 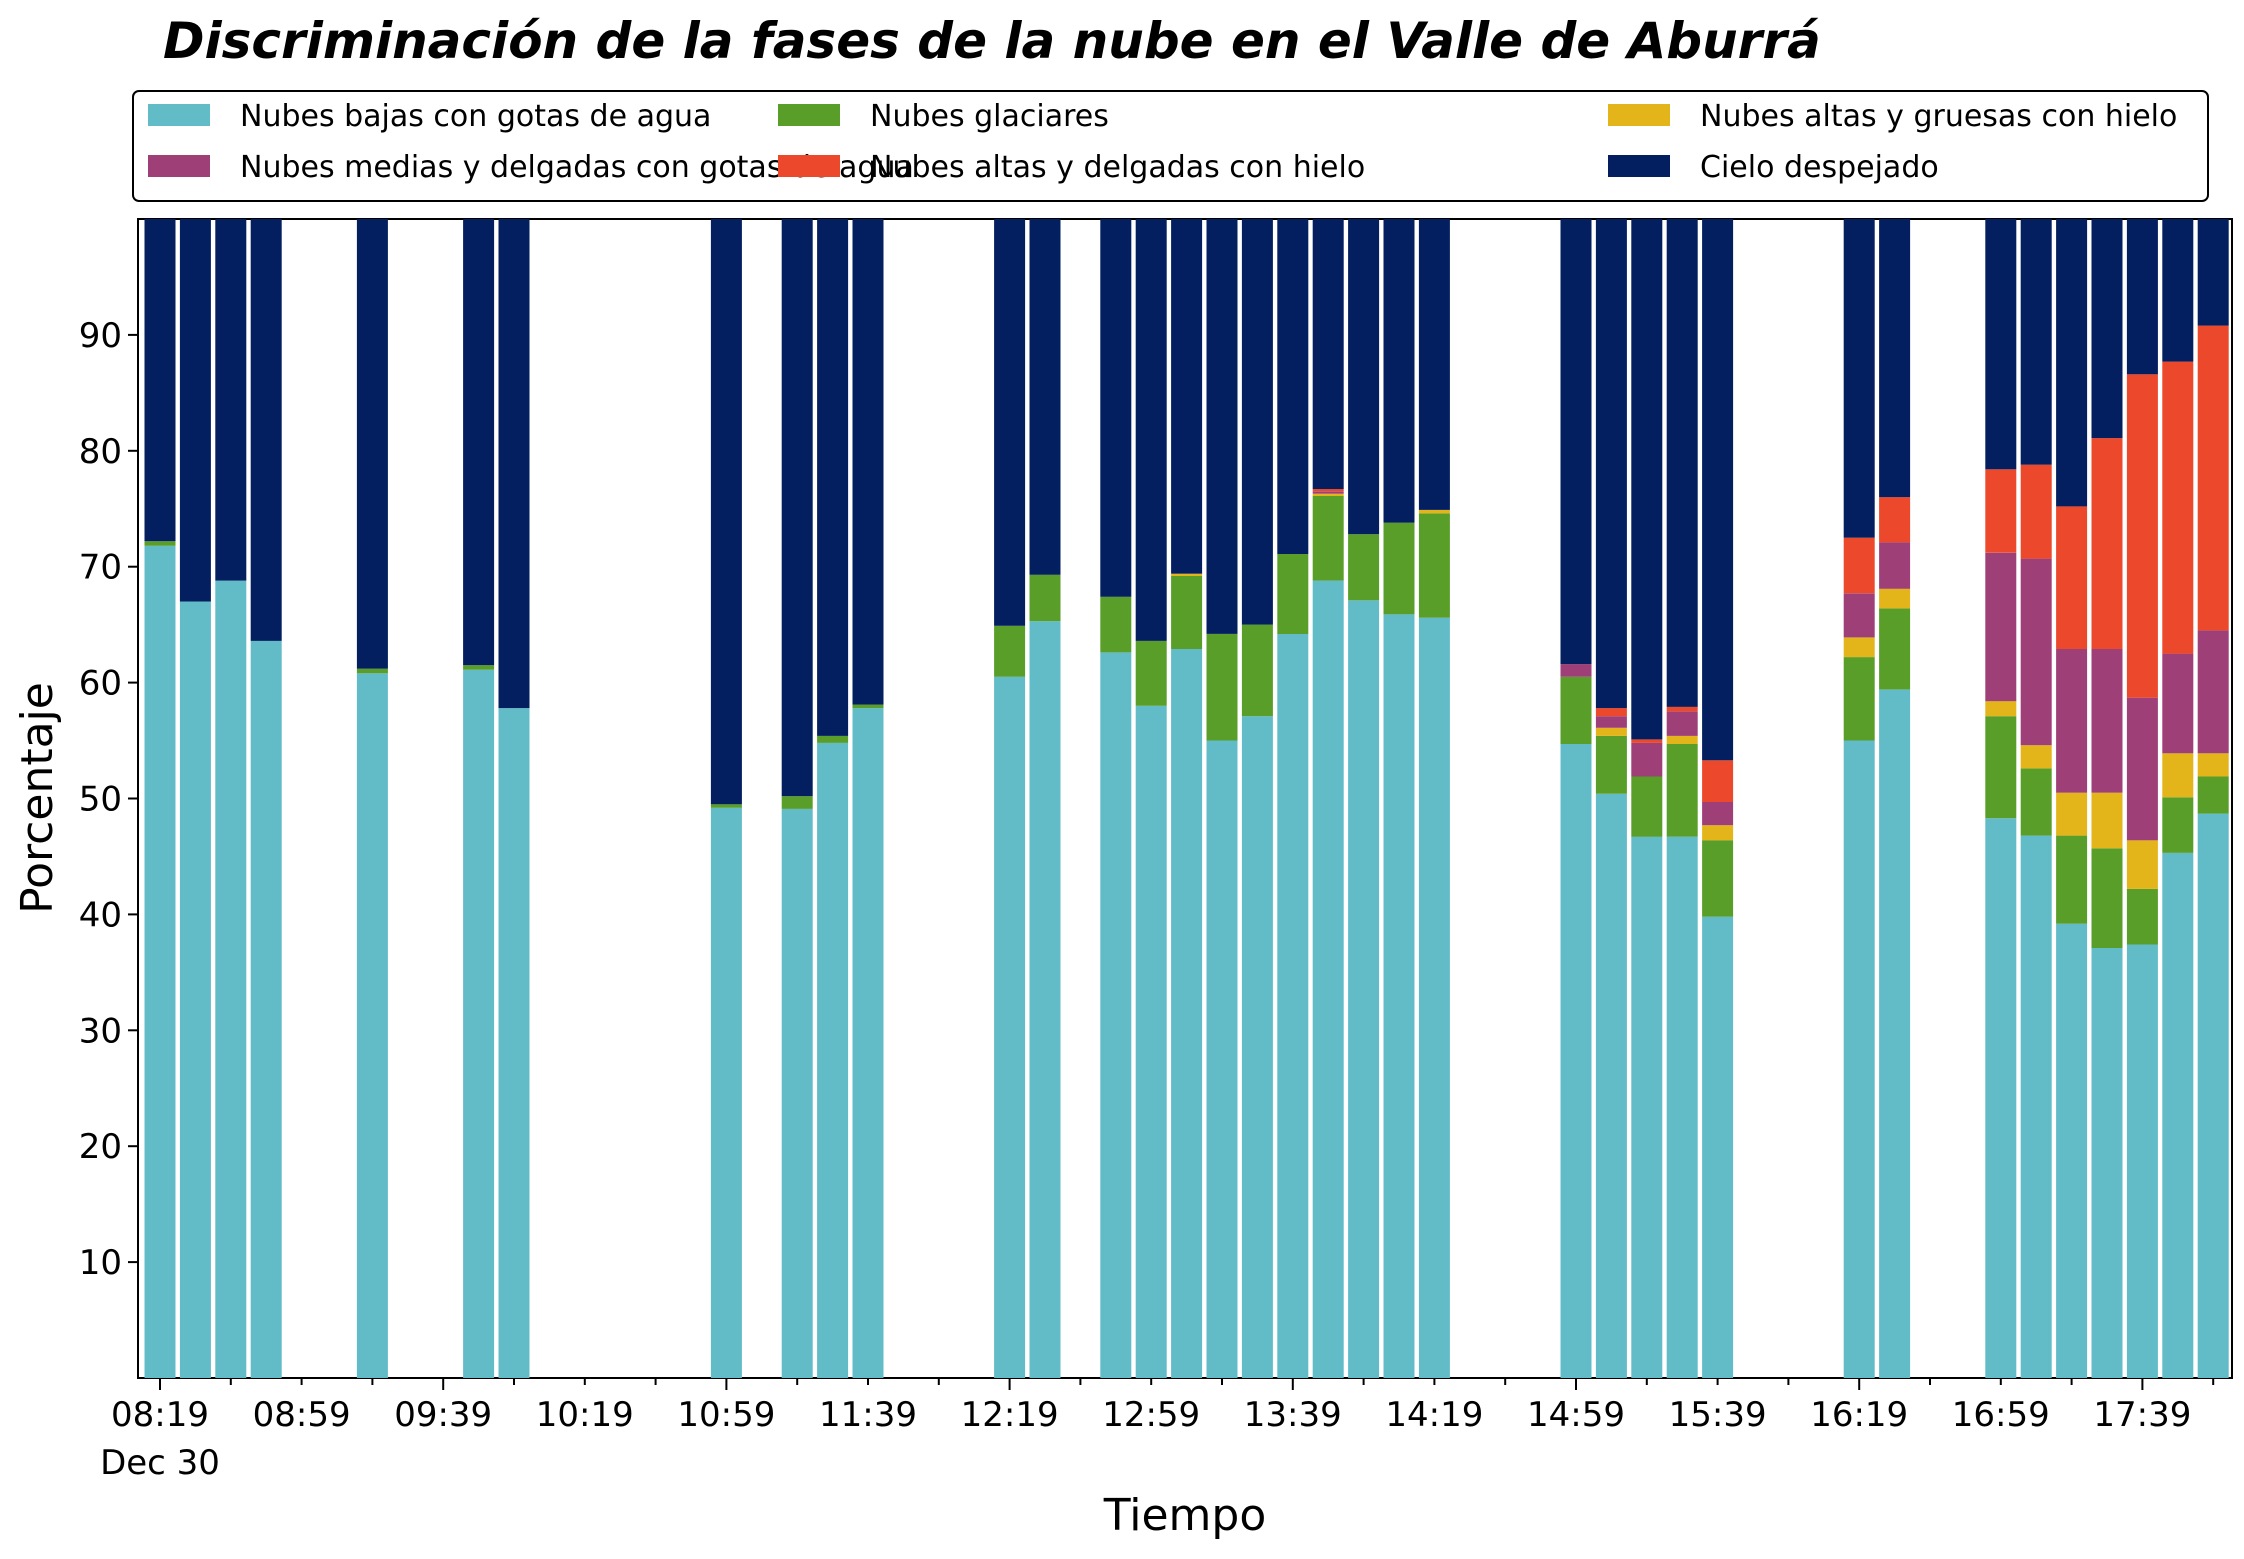 What do you see at coordinates (1117, 167) in the screenshot?
I see `legend-label: Nubes altas y delgadas con hielo` at bounding box center [1117, 167].